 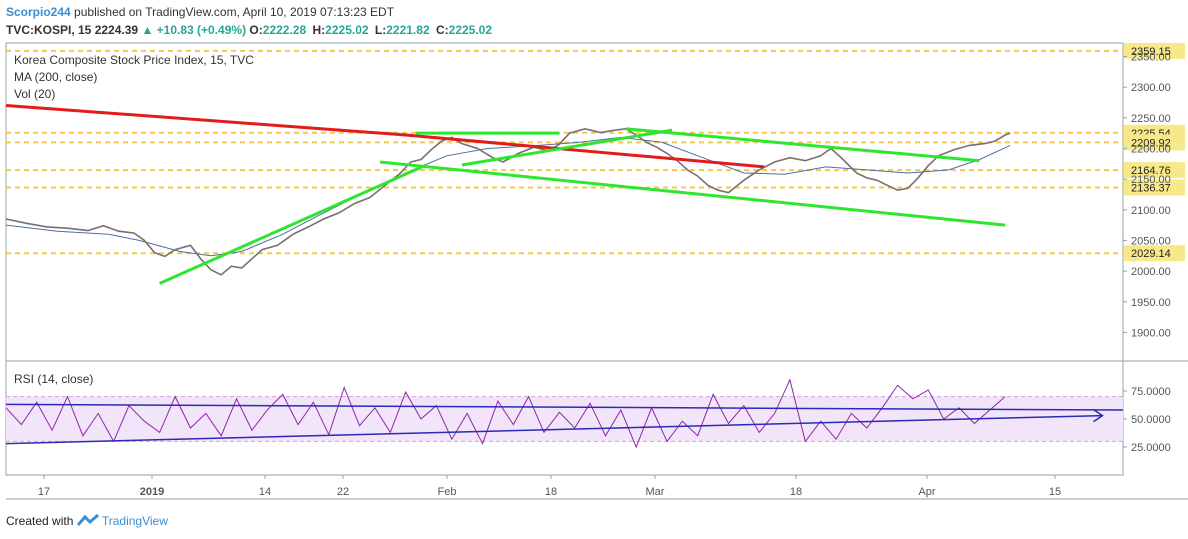 What do you see at coordinates (53, 379) in the screenshot?
I see `legend-rsi: RSI (14, close)` at bounding box center [53, 379].